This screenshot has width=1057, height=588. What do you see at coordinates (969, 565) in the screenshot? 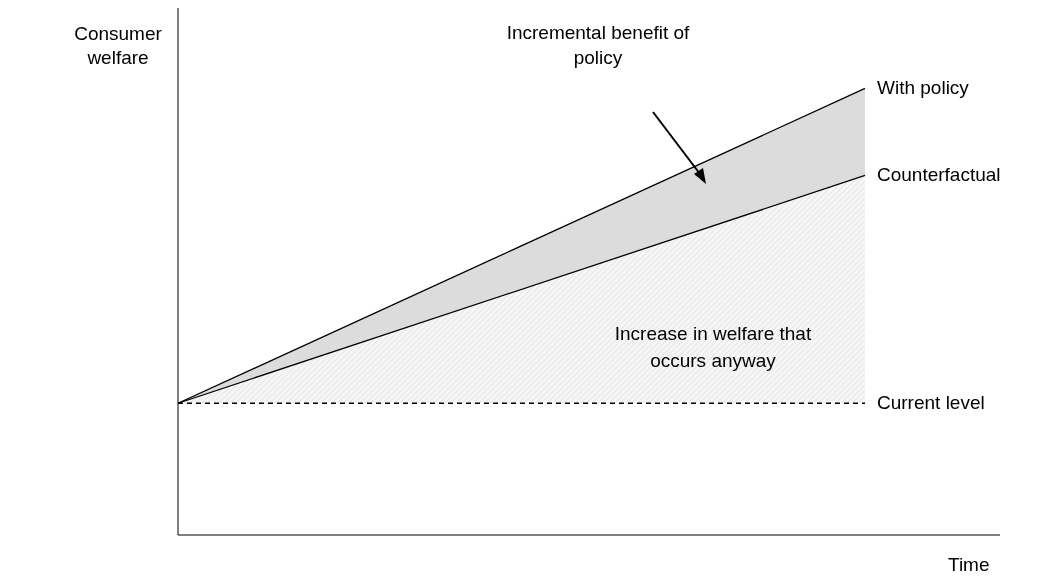
I see `x-axis-title: Time` at bounding box center [969, 565].